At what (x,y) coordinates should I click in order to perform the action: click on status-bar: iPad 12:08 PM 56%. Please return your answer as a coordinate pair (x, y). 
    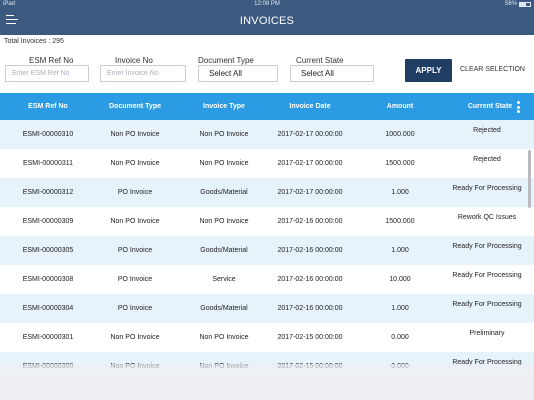
    Looking at the image, I should click on (267, 4).